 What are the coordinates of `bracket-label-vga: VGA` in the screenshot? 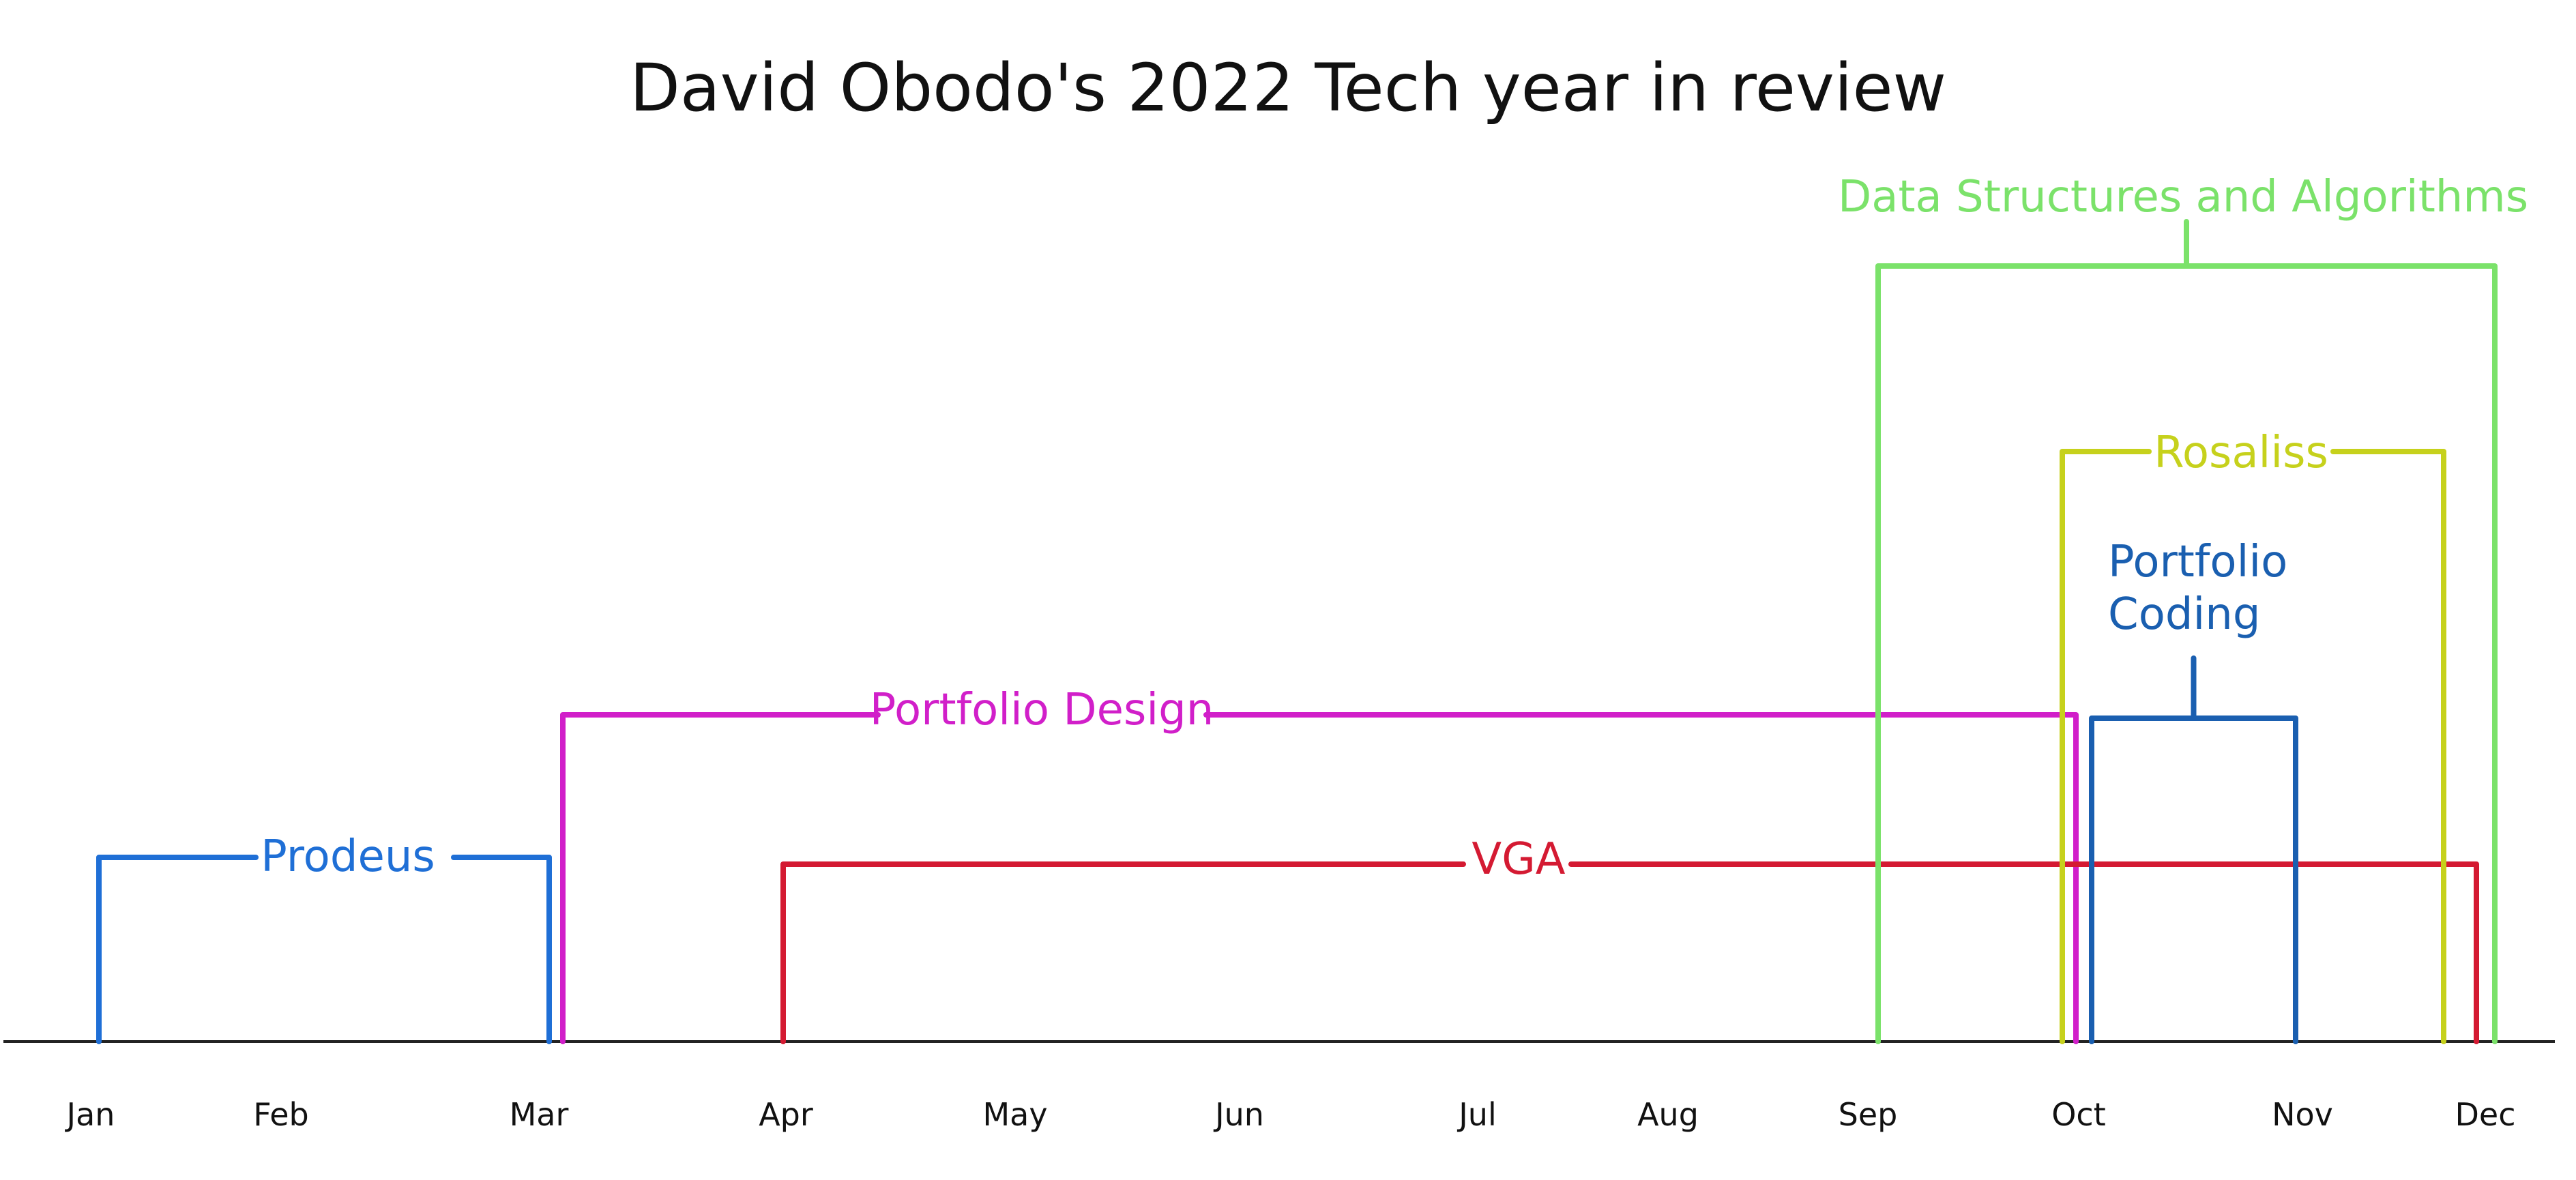 It's located at (1519, 859).